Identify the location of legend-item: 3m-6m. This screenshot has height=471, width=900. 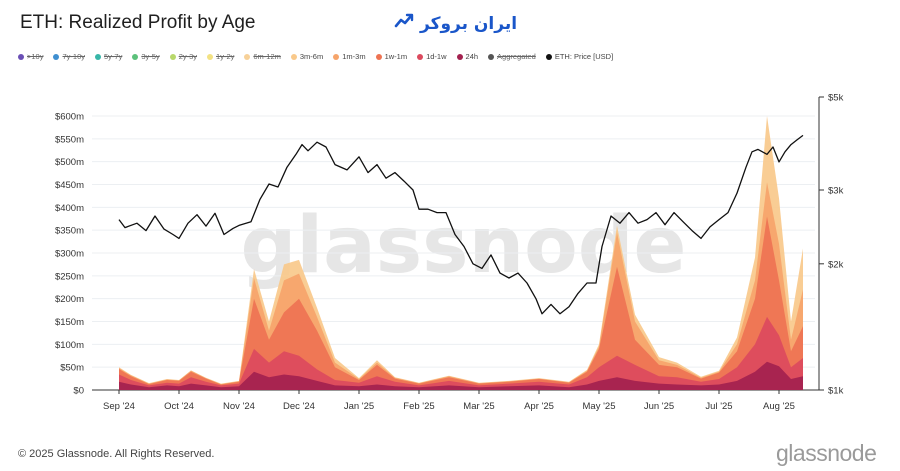
(307, 56).